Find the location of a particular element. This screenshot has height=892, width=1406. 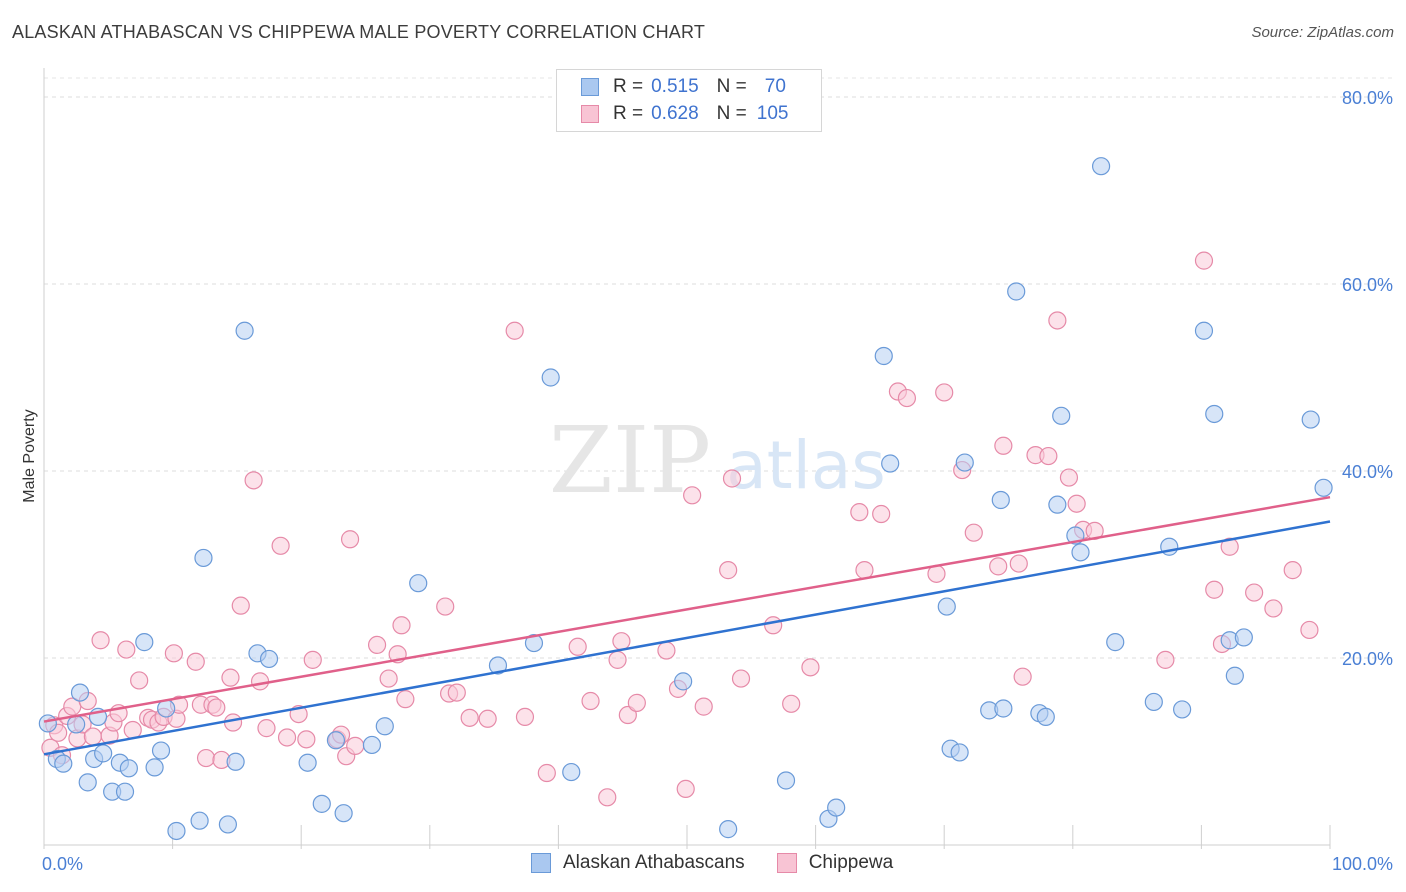

series-swatch-athabascan is located at coordinates (541, 863).